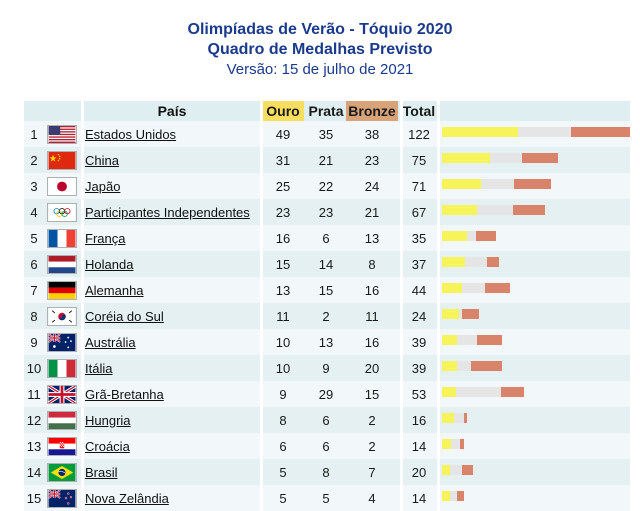 The width and height of the screenshot is (640, 511). I want to click on rank-cell: 10, so click(34, 368).